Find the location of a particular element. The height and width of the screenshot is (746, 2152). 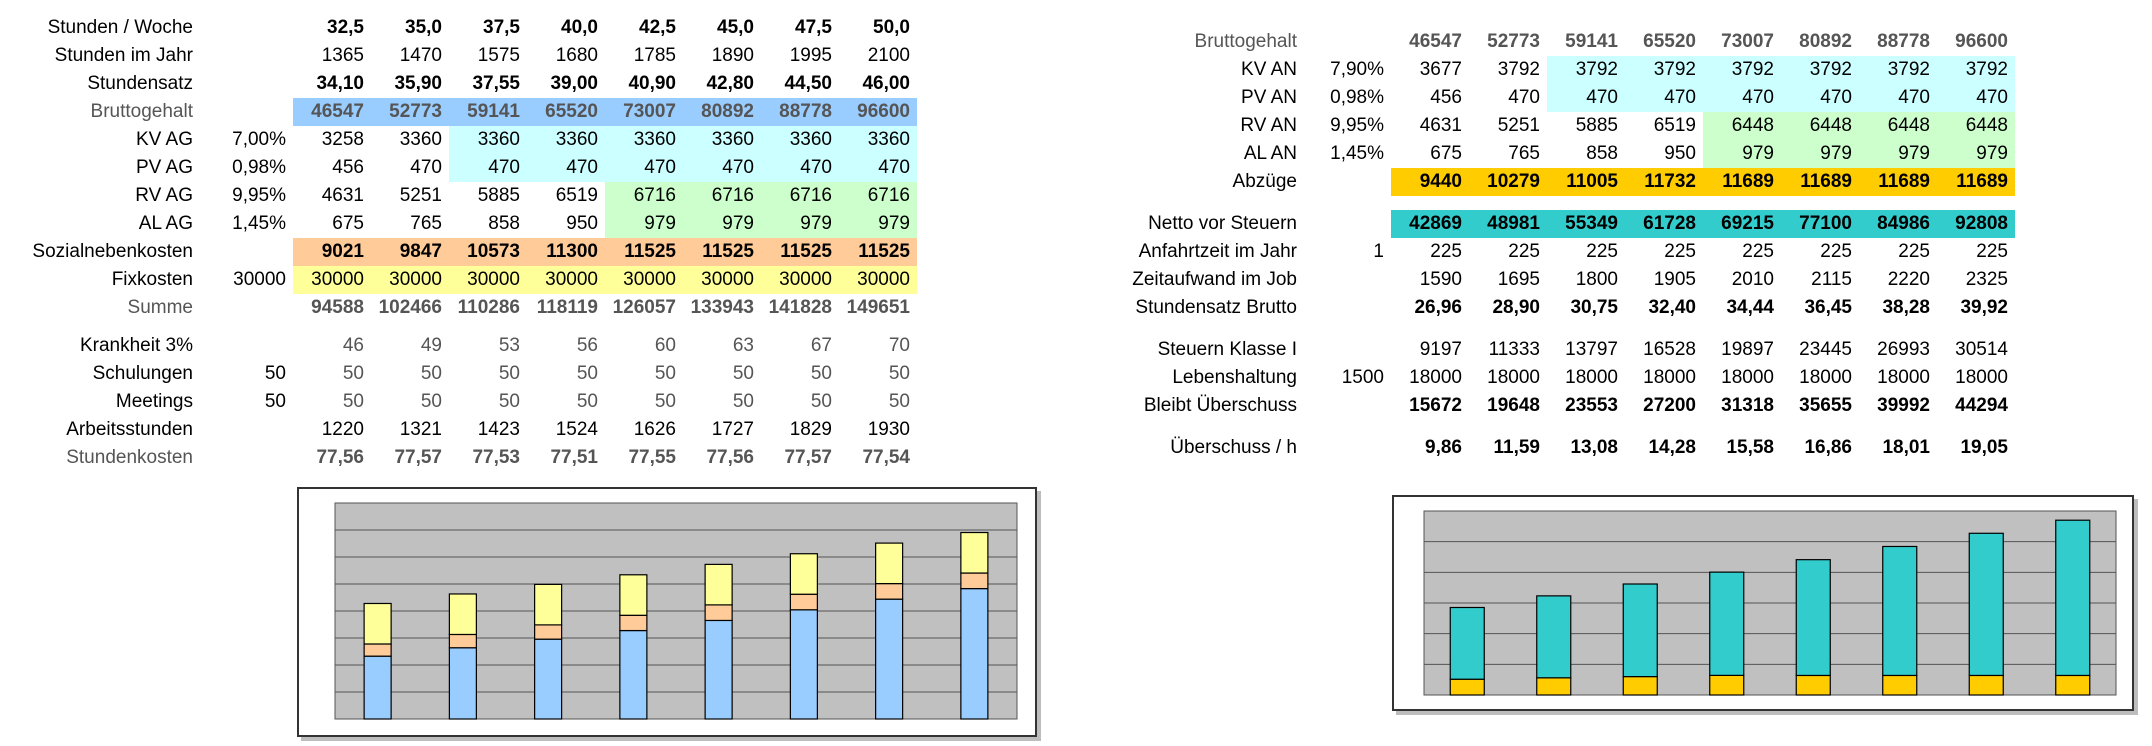

table-cell: 675 is located at coordinates (1446, 153).